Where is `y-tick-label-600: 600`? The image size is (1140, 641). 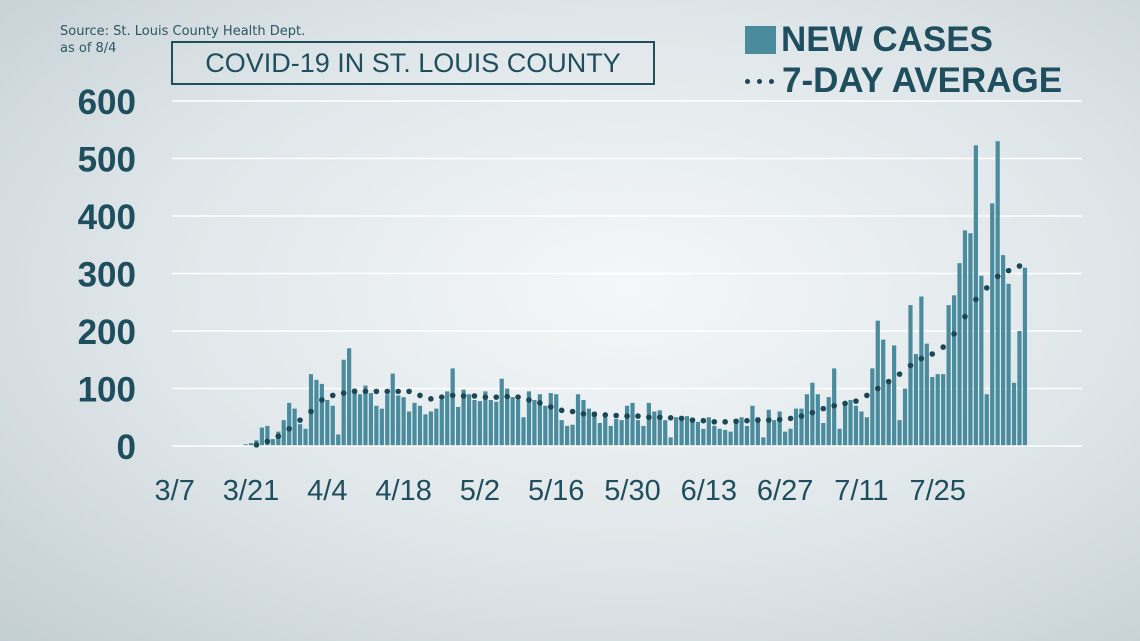 y-tick-label-600: 600 is located at coordinates (107, 102).